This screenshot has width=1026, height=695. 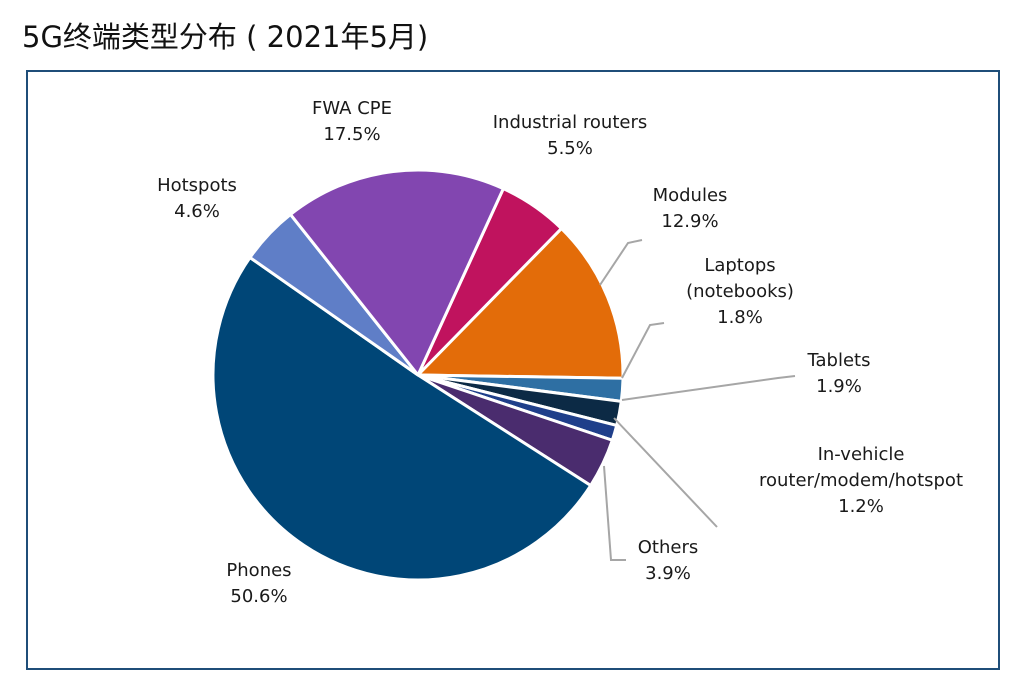 I want to click on category-label-laptops-notebooks-1: (notebooks), so click(x=740, y=291).